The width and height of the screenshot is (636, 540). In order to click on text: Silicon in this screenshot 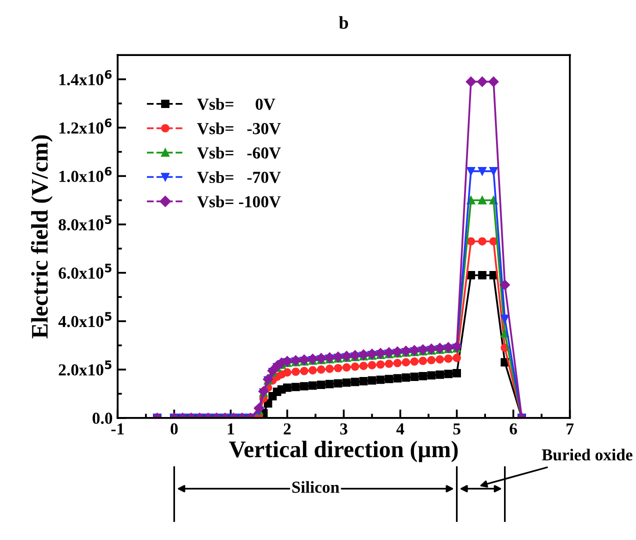, I will do `click(316, 487)`.